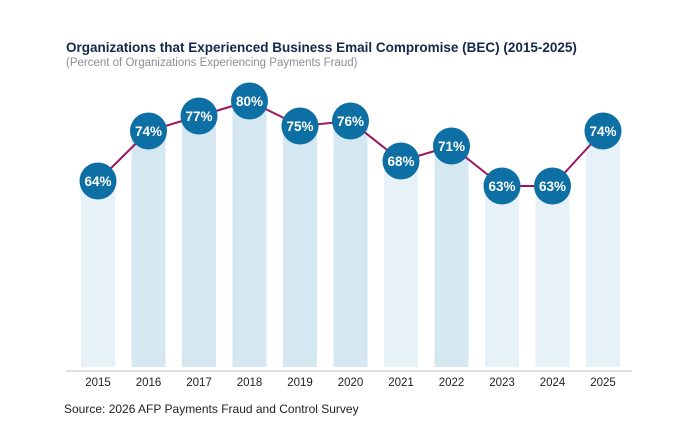 The height and width of the screenshot is (433, 700). I want to click on marker-2020, so click(350, 121).